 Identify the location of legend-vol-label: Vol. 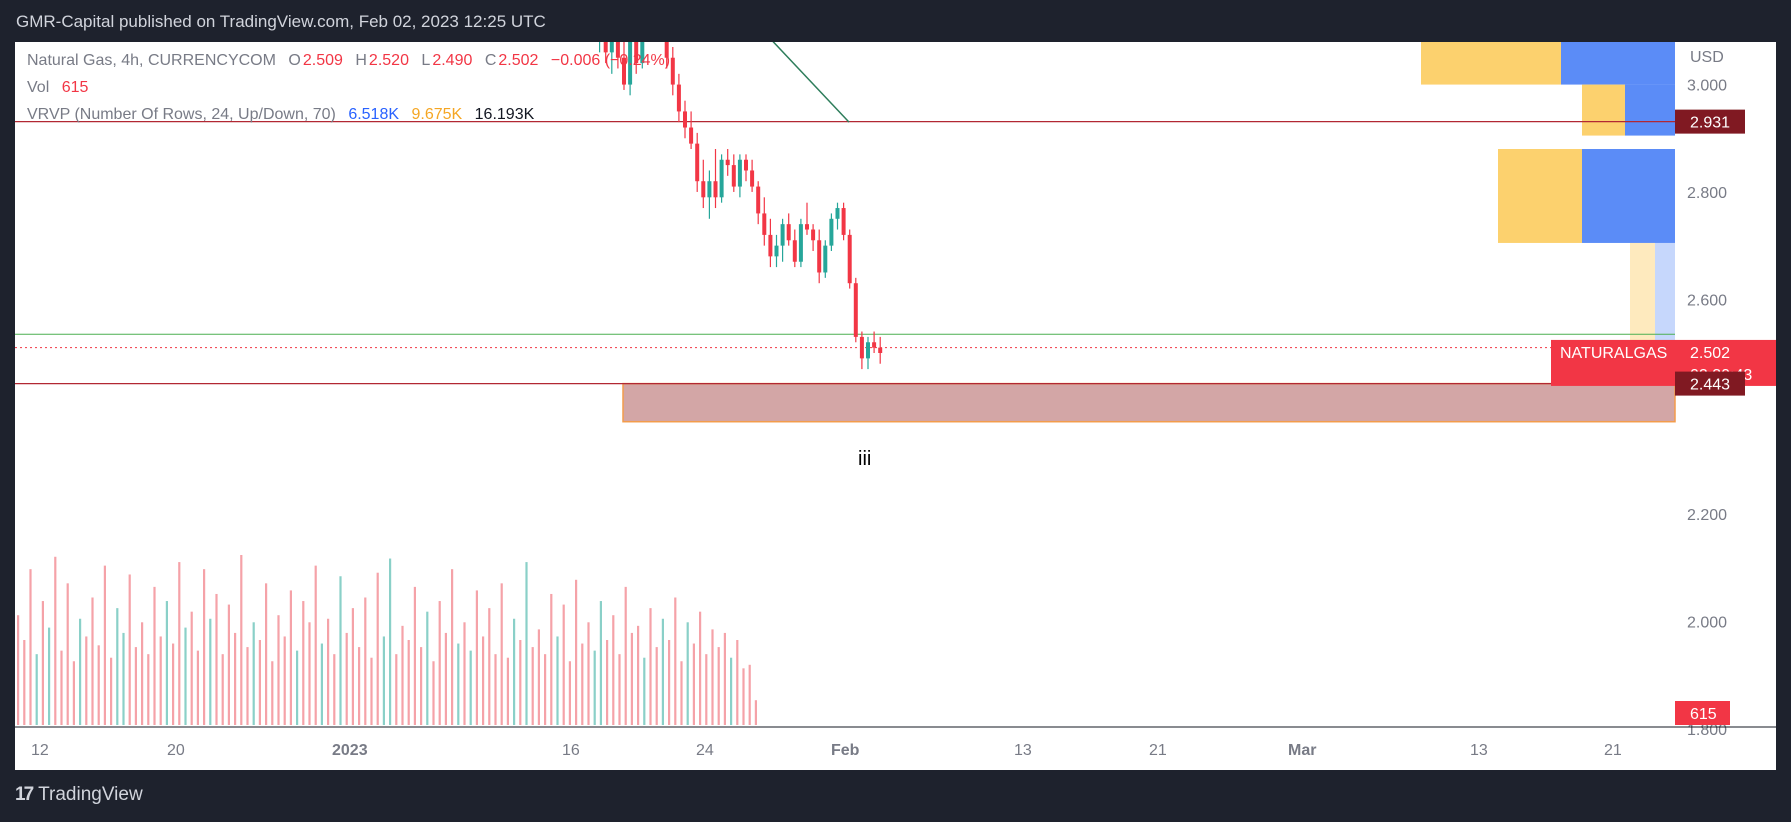
(38, 87).